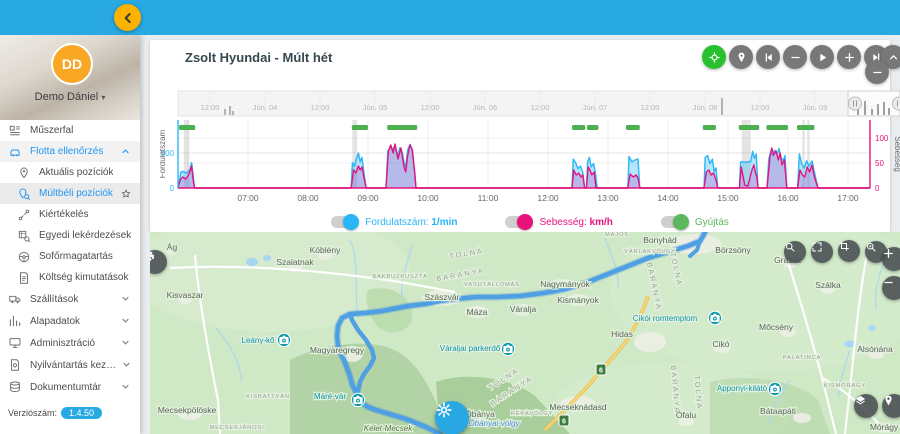  Describe the element at coordinates (337, 350) in the screenshot. I see `town-label: Magyaregregy` at that location.